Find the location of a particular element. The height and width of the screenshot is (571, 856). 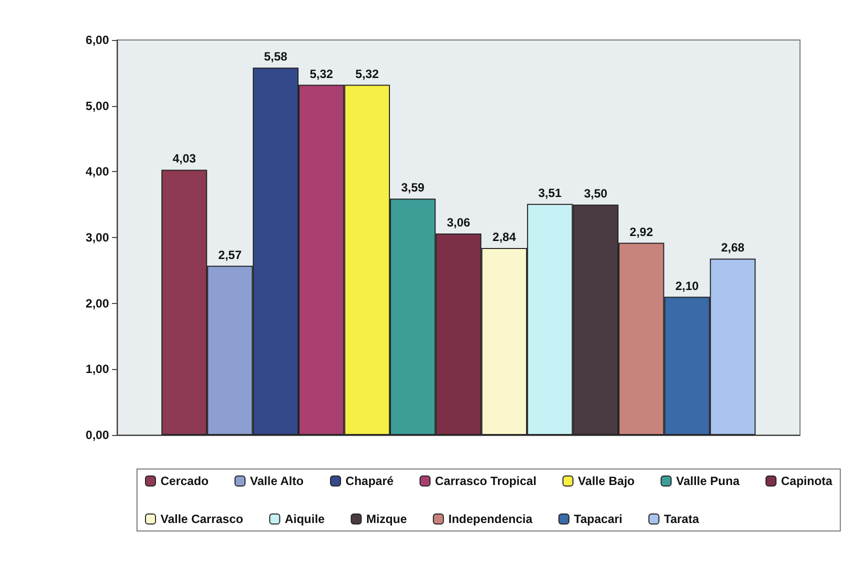

data-label: 2,92 is located at coordinates (642, 231).